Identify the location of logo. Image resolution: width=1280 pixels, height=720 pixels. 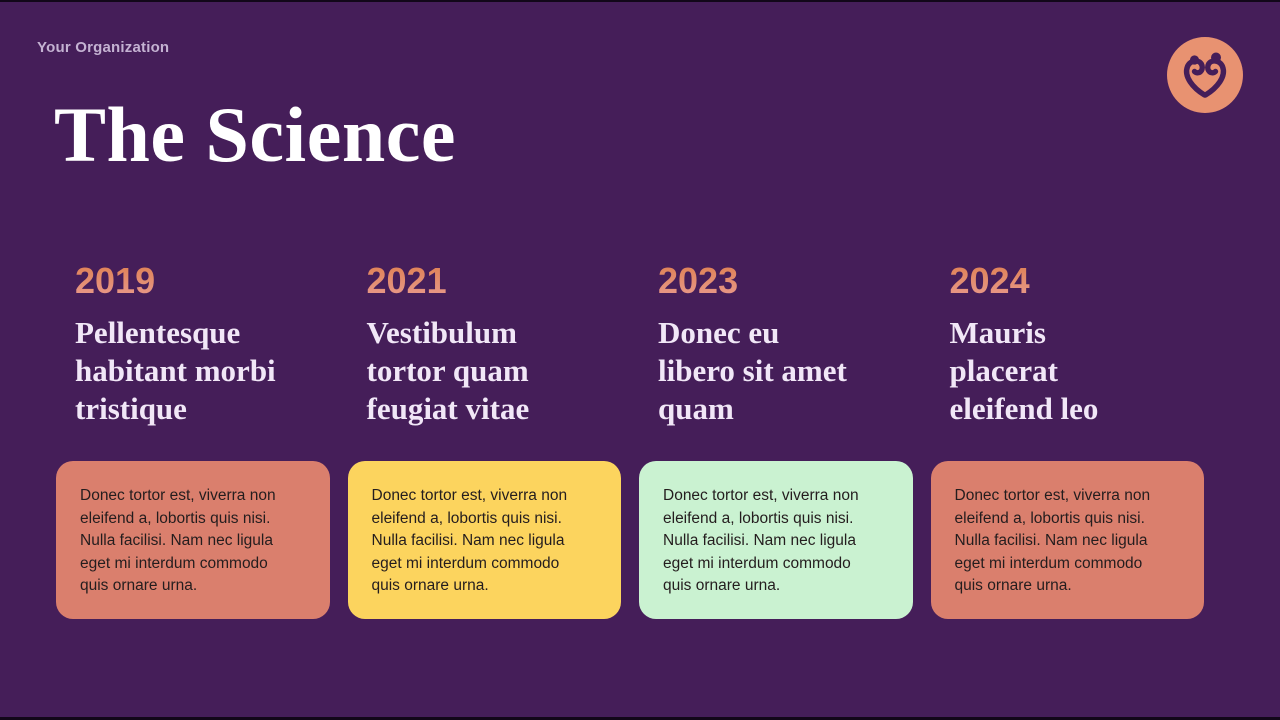
(1205, 75).